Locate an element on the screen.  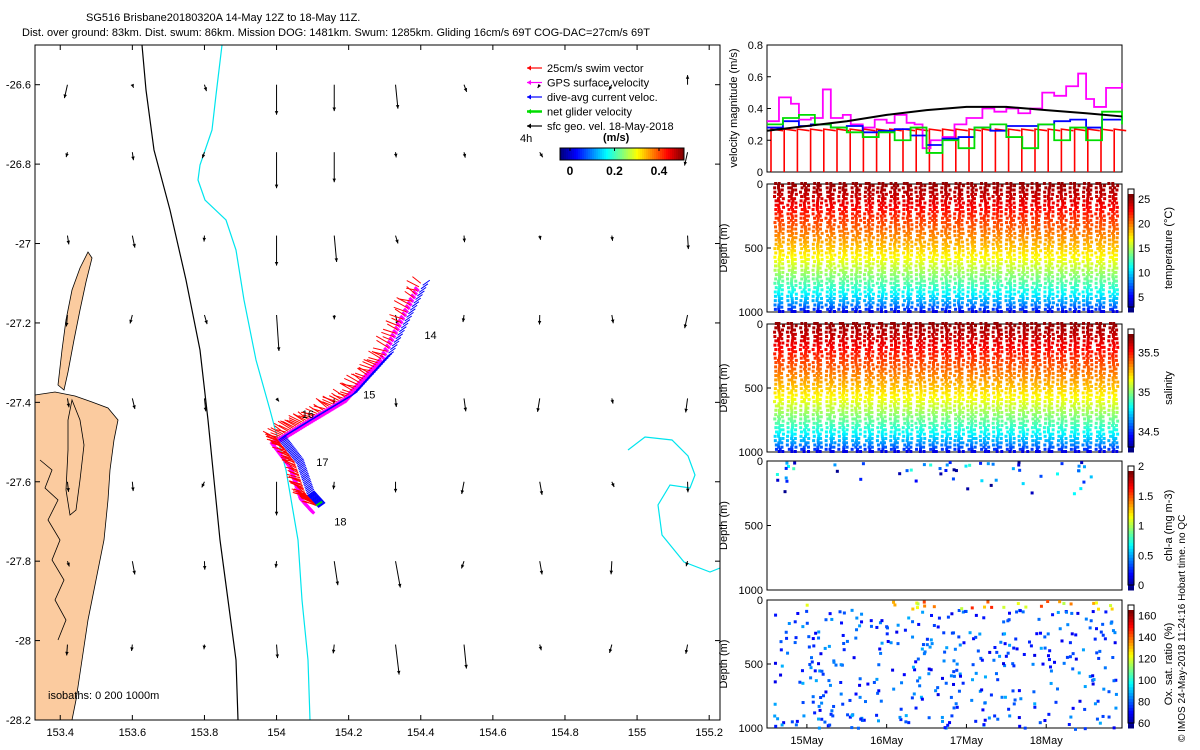
day-label: 16 is located at coordinates (308, 415).